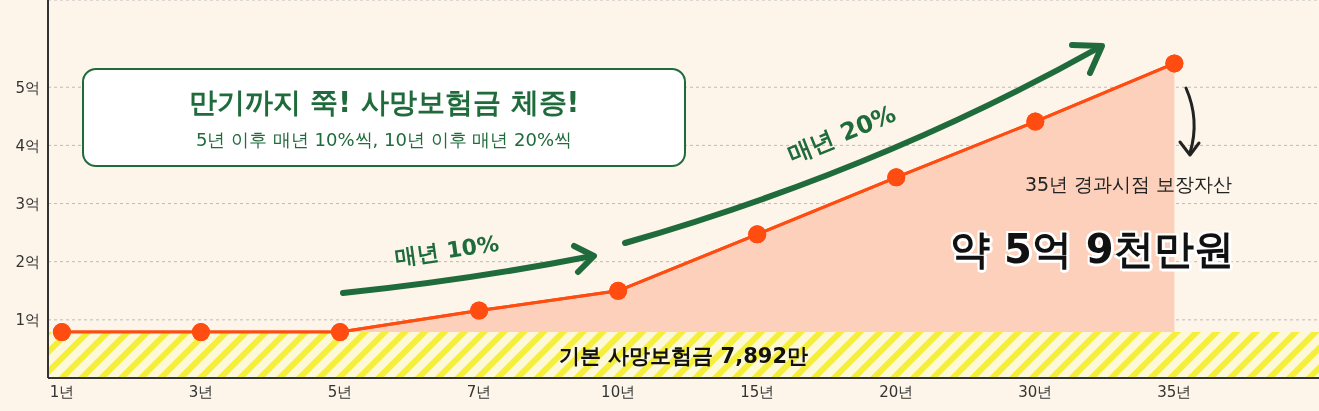 The width and height of the screenshot is (1319, 411). What do you see at coordinates (842, 134) in the screenshot?
I see `annotation: 매년 20%` at bounding box center [842, 134].